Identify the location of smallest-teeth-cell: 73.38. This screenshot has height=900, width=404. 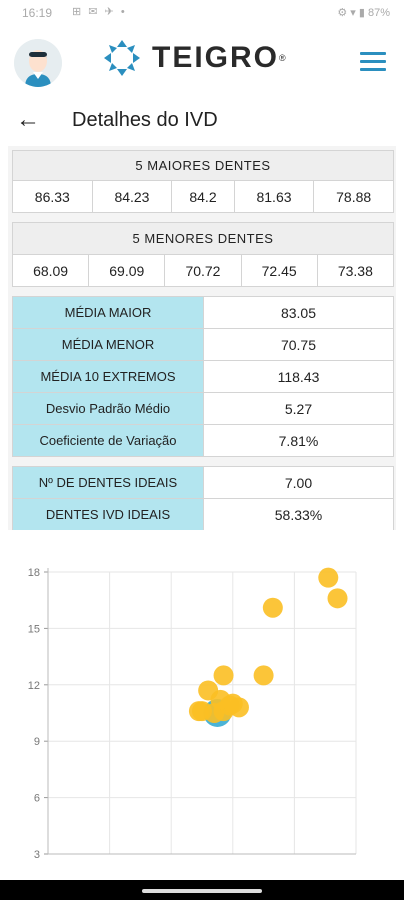
(355, 270).